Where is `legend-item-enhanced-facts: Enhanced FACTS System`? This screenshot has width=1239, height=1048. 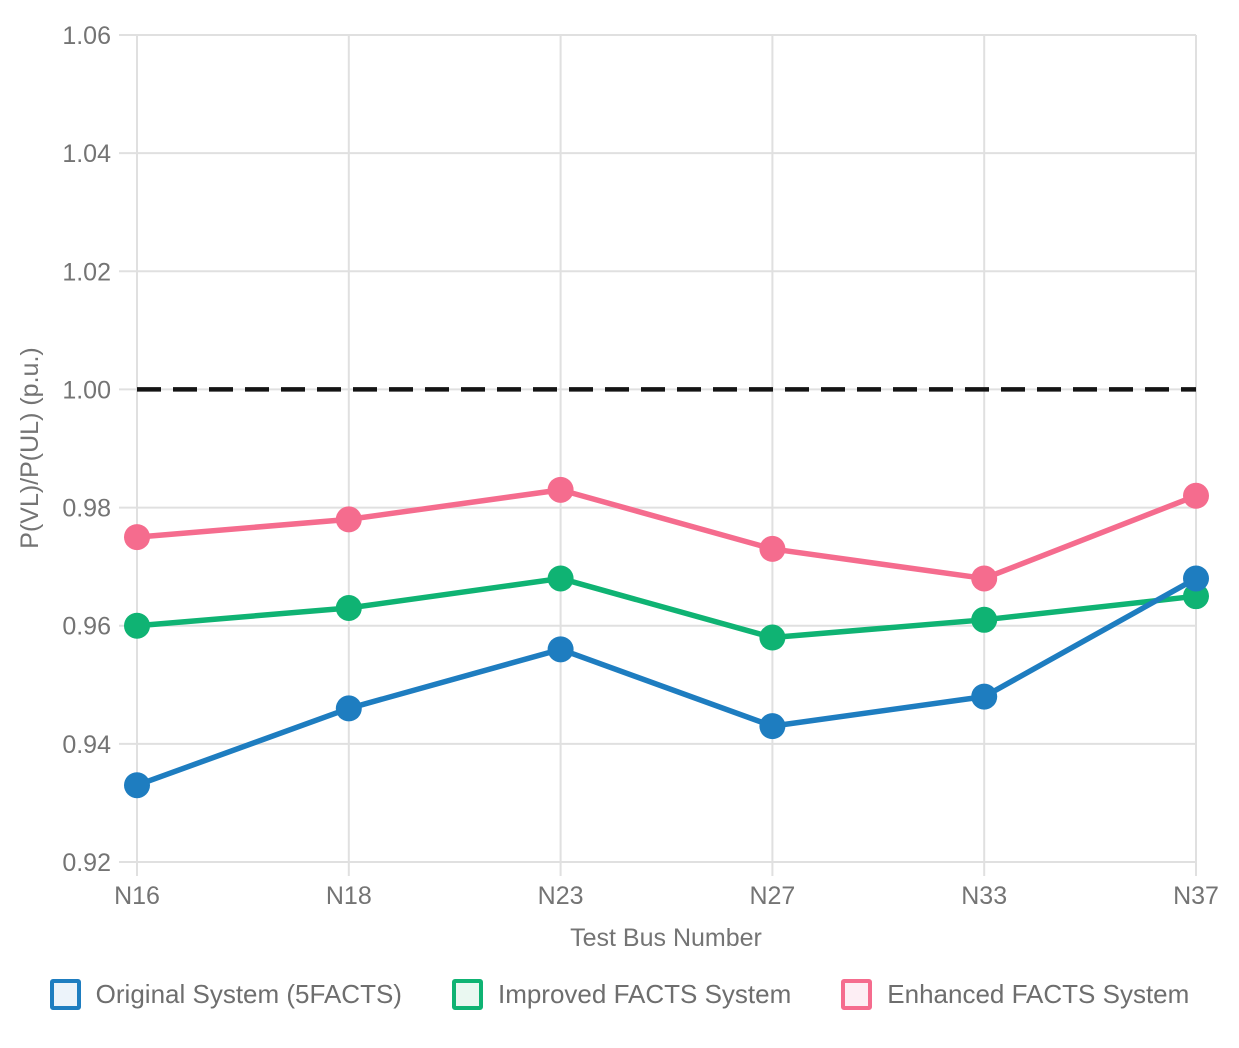
legend-item-enhanced-facts: Enhanced FACTS System is located at coordinates (1015, 994).